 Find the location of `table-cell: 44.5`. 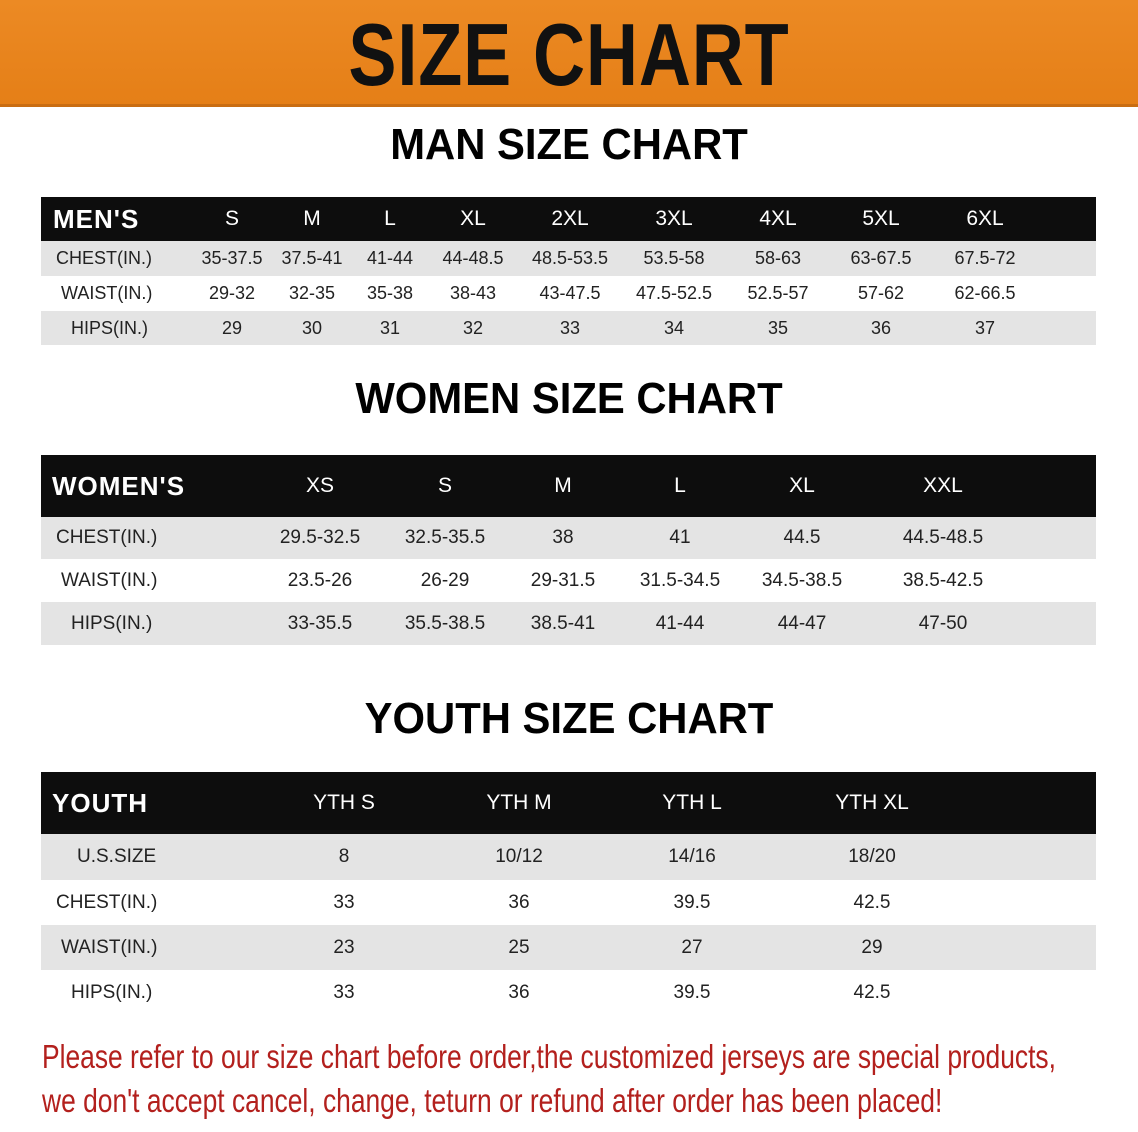

table-cell: 44.5 is located at coordinates (802, 537).